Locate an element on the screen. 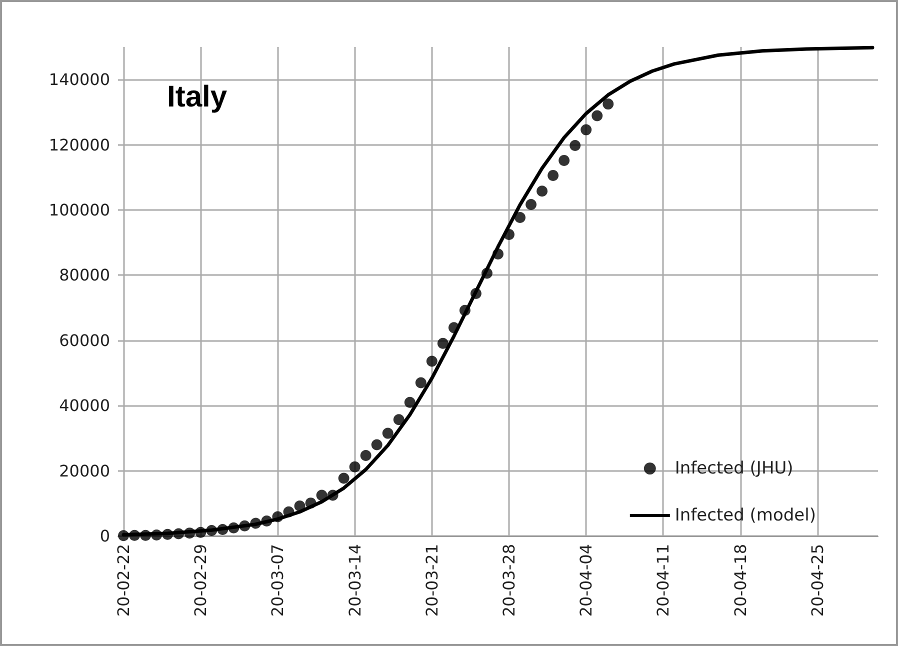 The width and height of the screenshot is (898, 646). y-tick-label: 140000 is located at coordinates (79, 80).